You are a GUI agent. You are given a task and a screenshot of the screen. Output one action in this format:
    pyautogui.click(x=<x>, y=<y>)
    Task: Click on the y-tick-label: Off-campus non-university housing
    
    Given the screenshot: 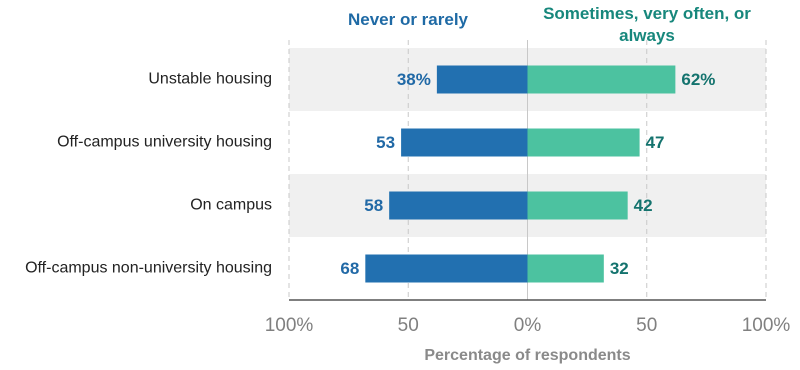 What is the action you would take?
    pyautogui.click(x=148, y=268)
    